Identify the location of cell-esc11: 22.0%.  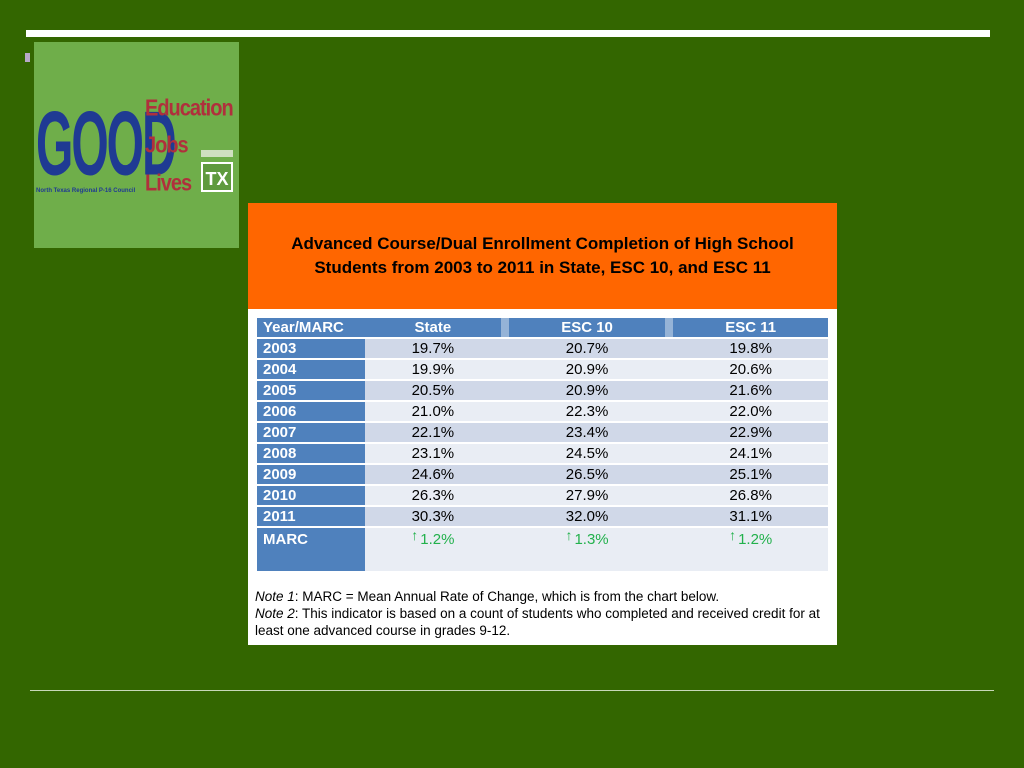
(750, 411).